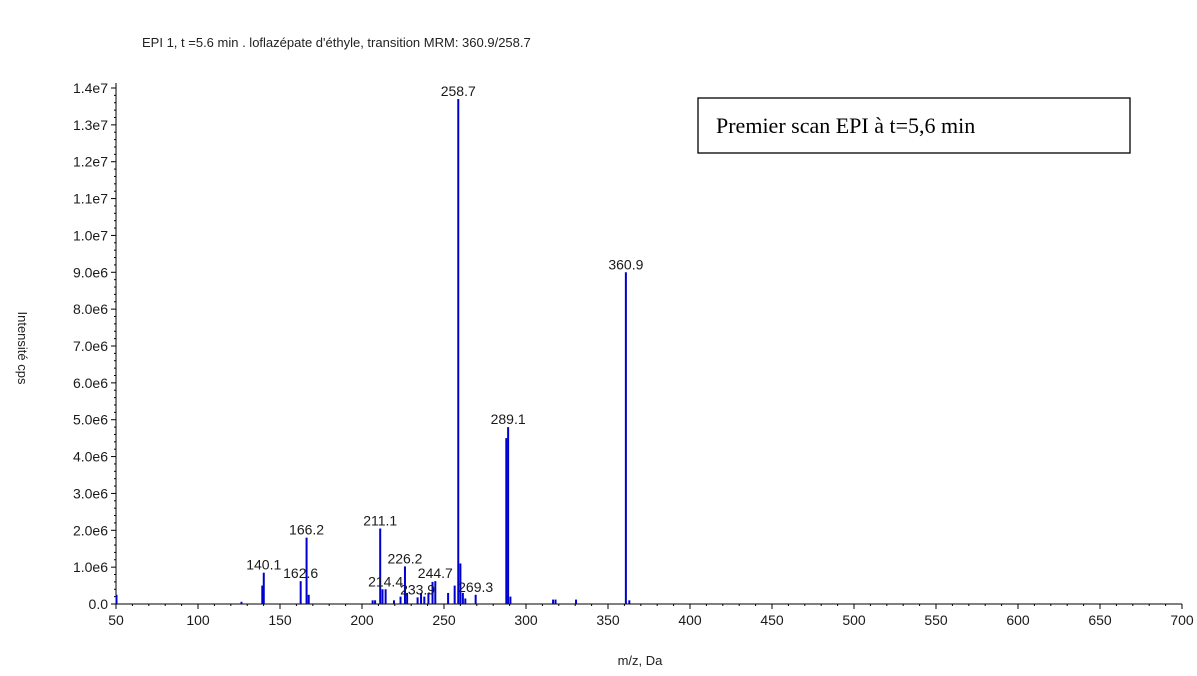 The height and width of the screenshot is (676, 1197). I want to click on x-tick-label: 550, so click(936, 620).